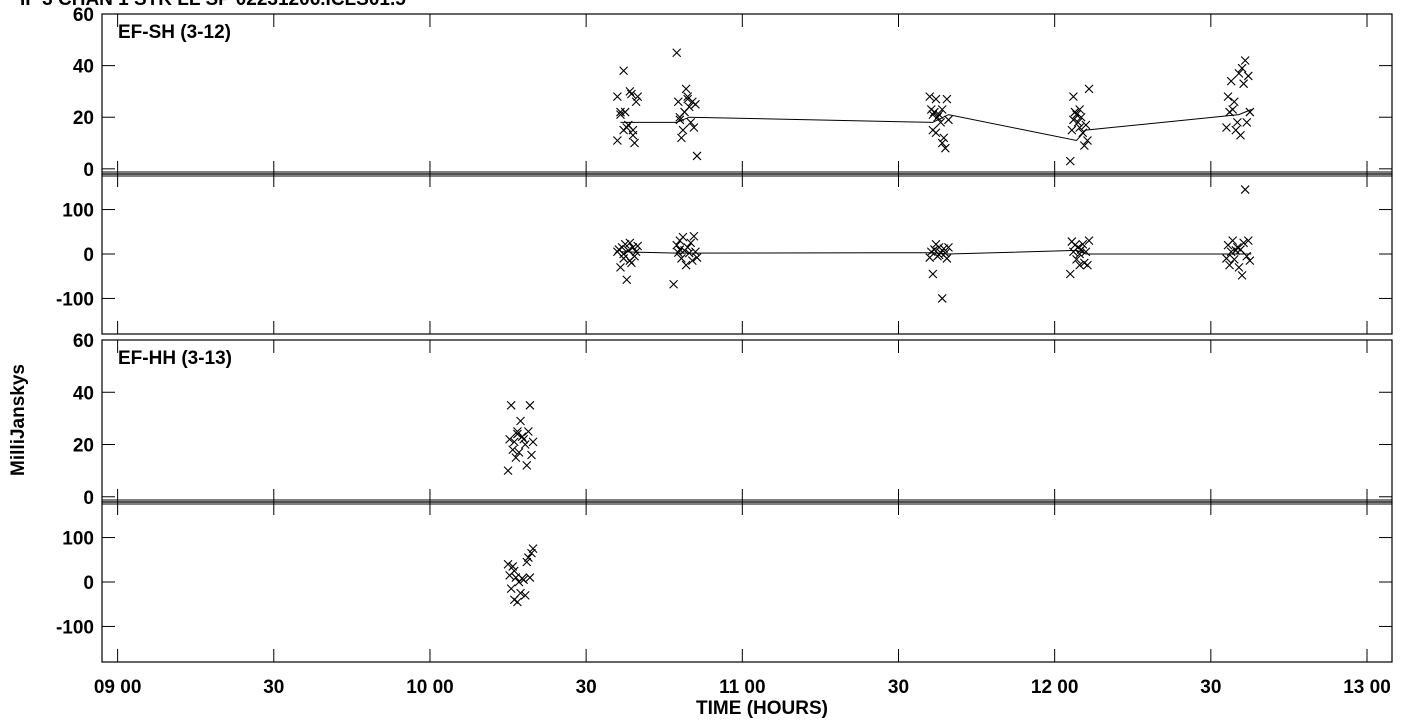 The height and width of the screenshot is (726, 1403). What do you see at coordinates (18, 420) in the screenshot?
I see `y-axis-label: MilliJanskys` at bounding box center [18, 420].